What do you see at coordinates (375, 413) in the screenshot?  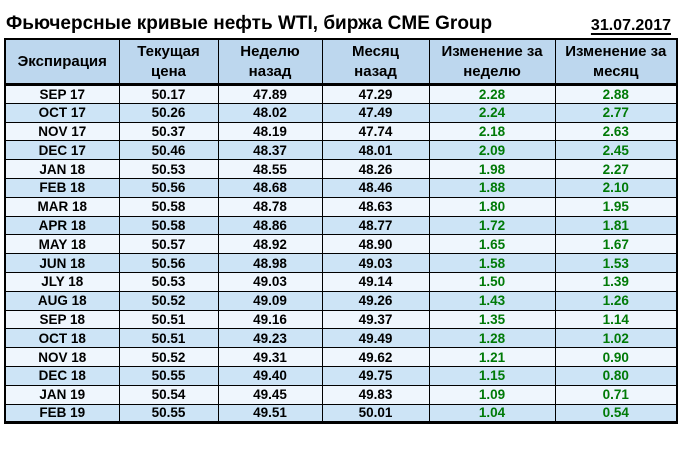 I see `month-ago-cell: 50.01` at bounding box center [375, 413].